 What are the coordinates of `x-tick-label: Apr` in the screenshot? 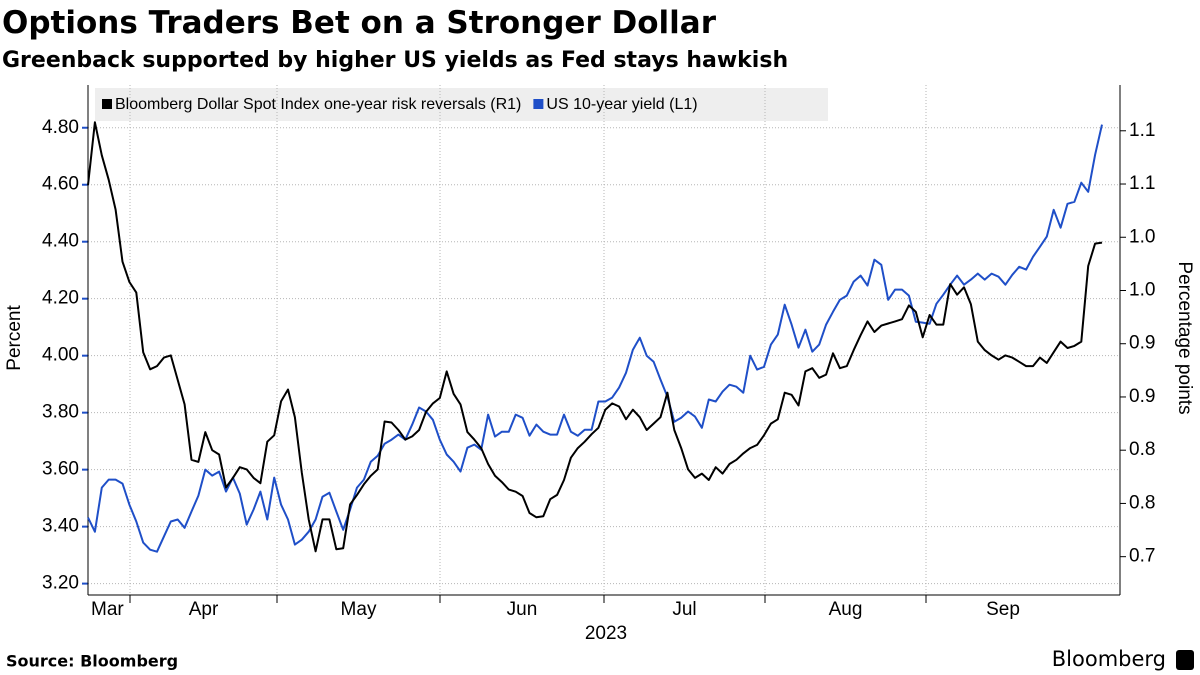 It's located at (204, 609).